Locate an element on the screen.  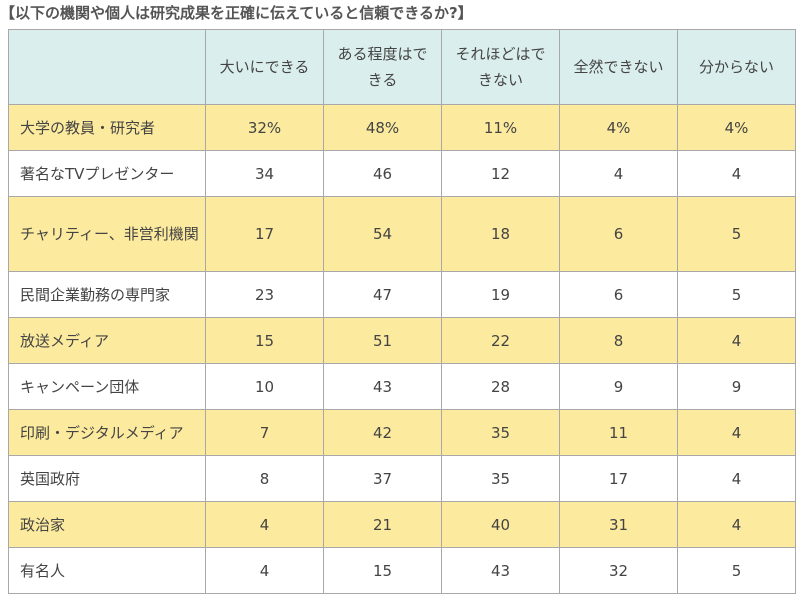
row-label: 著名なTVプレゼンター is located at coordinates (107, 173).